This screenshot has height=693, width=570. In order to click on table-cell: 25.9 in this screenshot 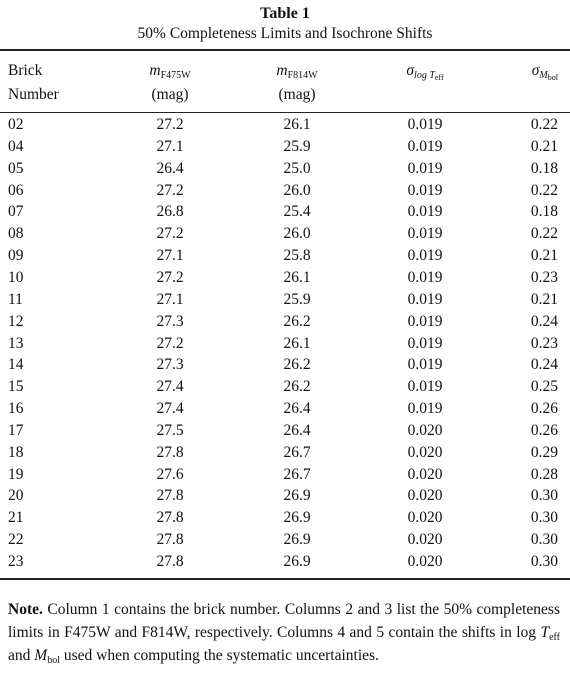, I will do `click(297, 299)`.